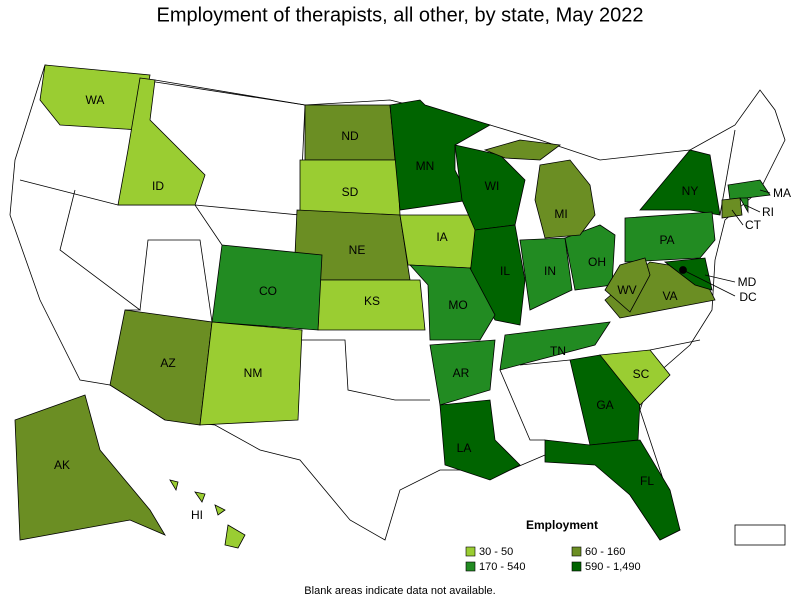 Image resolution: width=800 pixels, height=605 pixels. Describe the element at coordinates (782, 193) in the screenshot. I see `state-label: MA` at that location.